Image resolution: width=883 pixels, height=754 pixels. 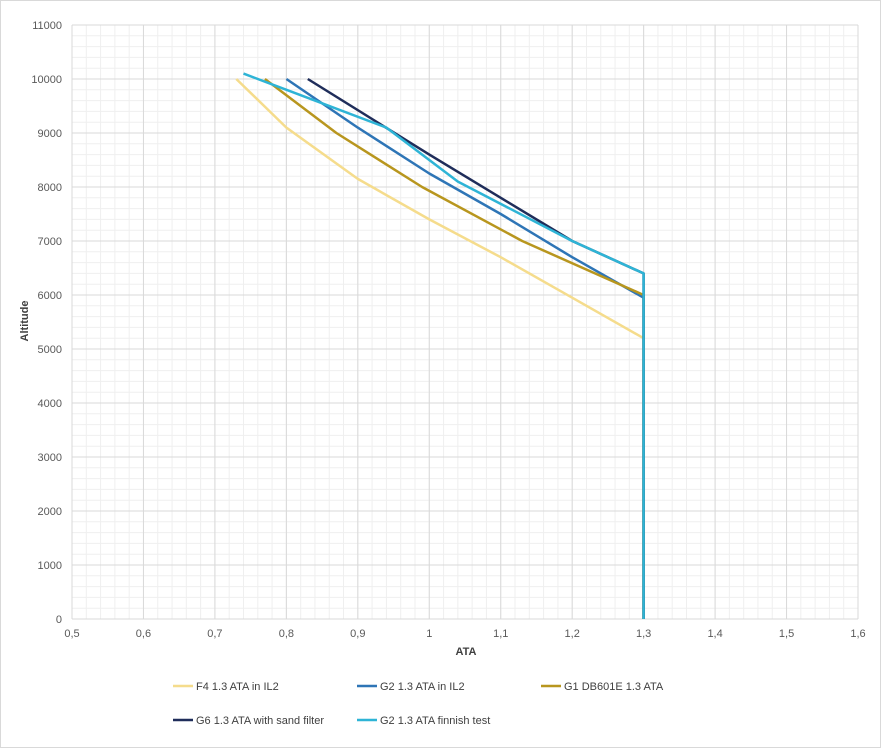 What do you see at coordinates (50, 512) in the screenshot?
I see `y-tick-label: 2000` at bounding box center [50, 512].